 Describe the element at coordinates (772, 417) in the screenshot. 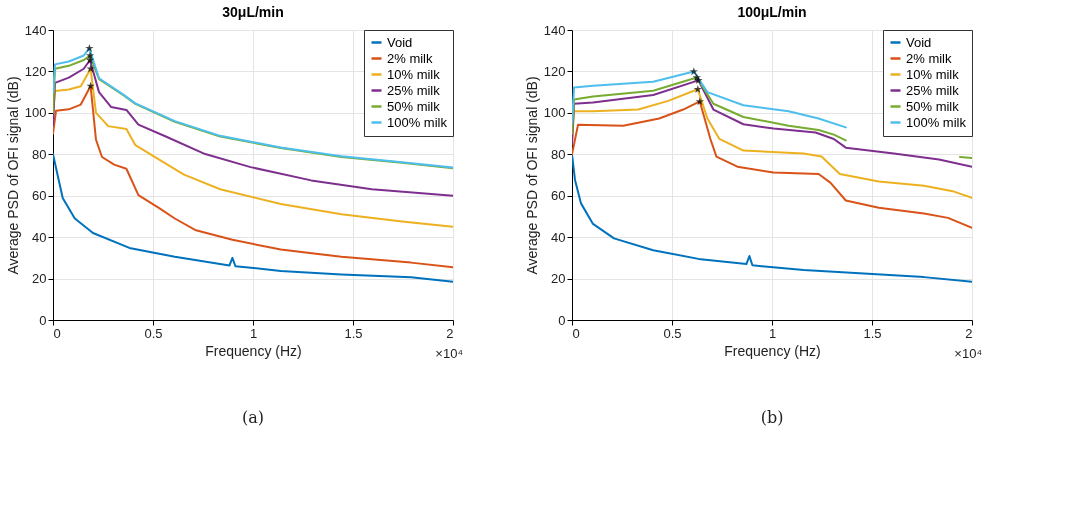

I see `text: (b)` at that location.